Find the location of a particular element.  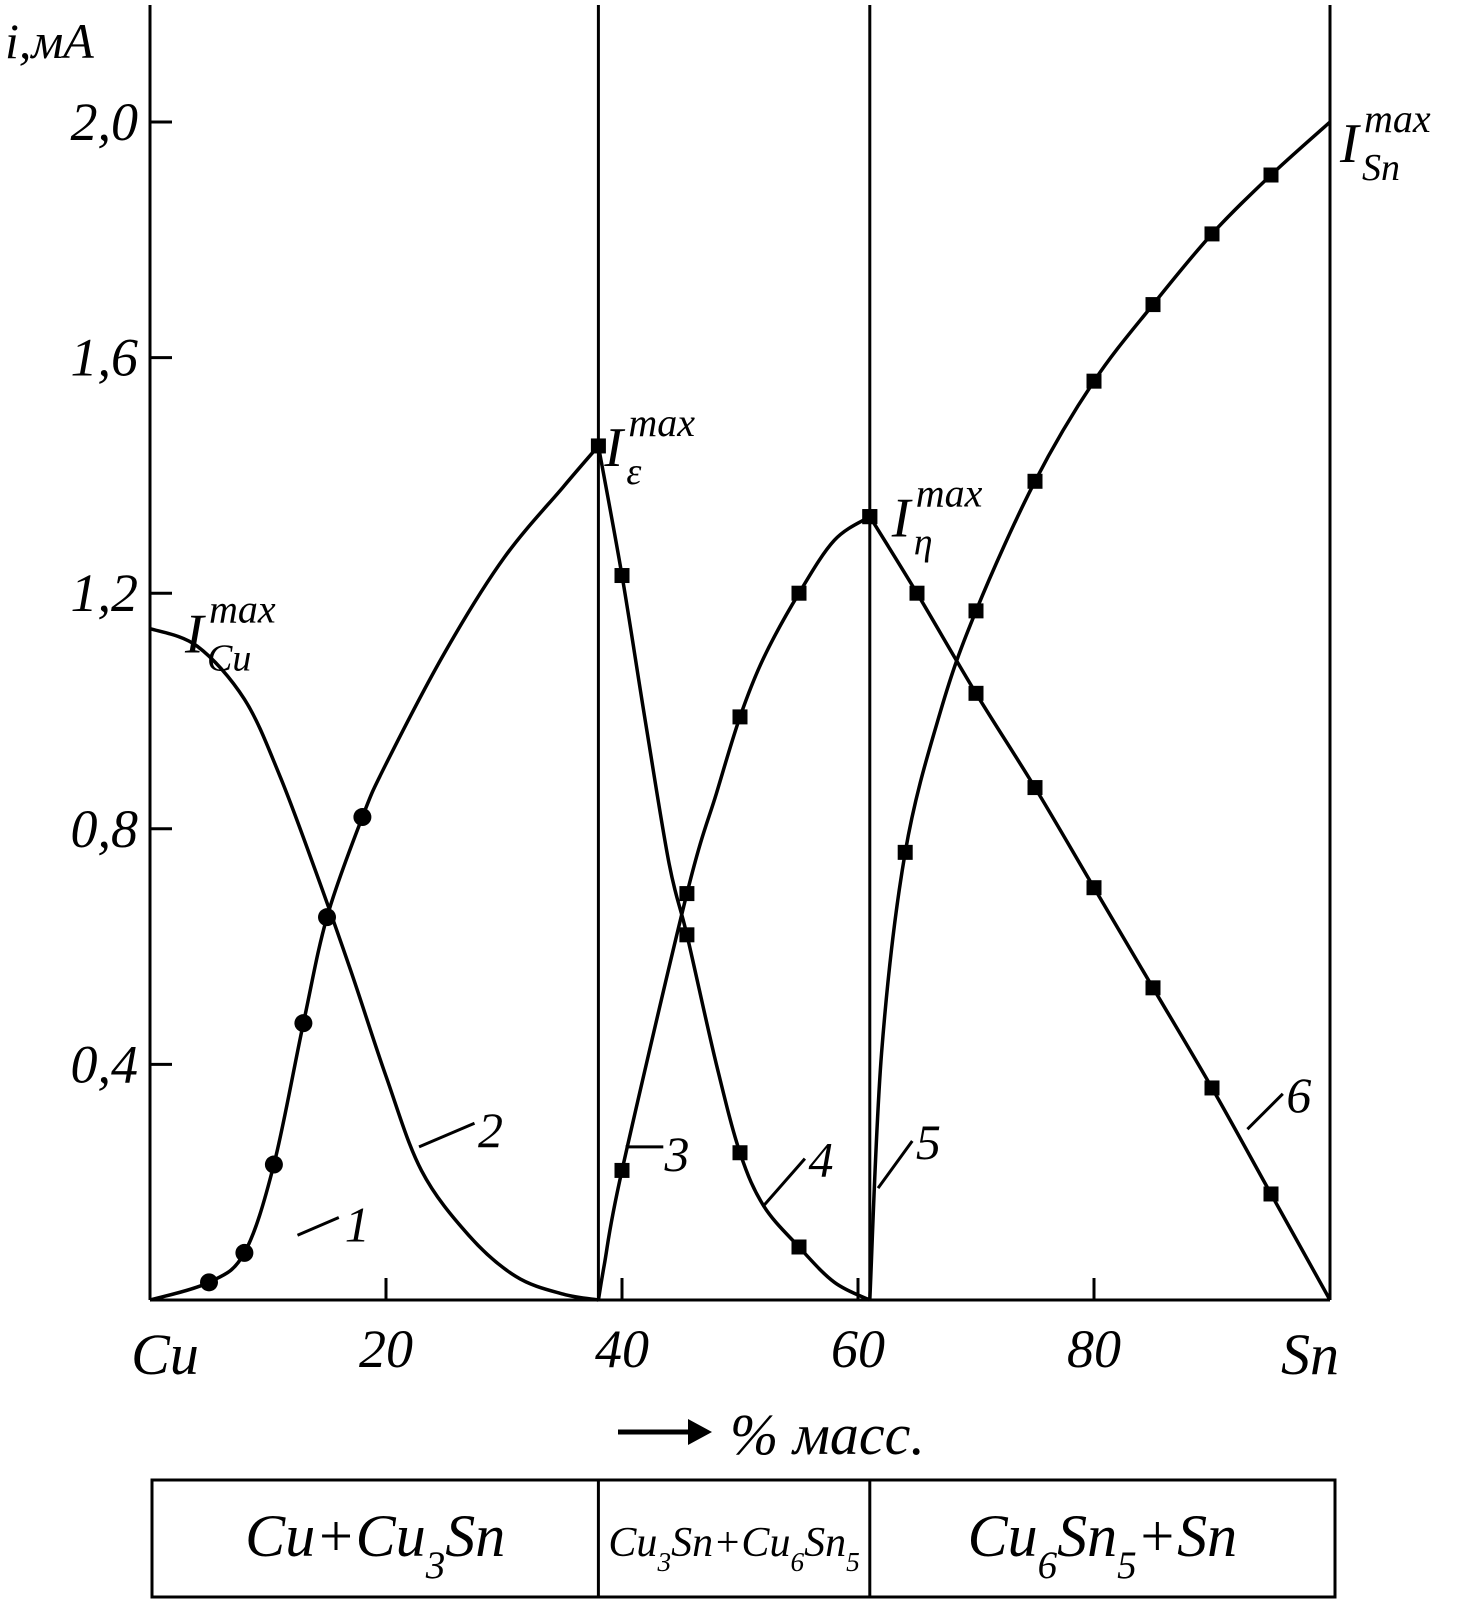

curve-2-leader is located at coordinates (447, 1135).